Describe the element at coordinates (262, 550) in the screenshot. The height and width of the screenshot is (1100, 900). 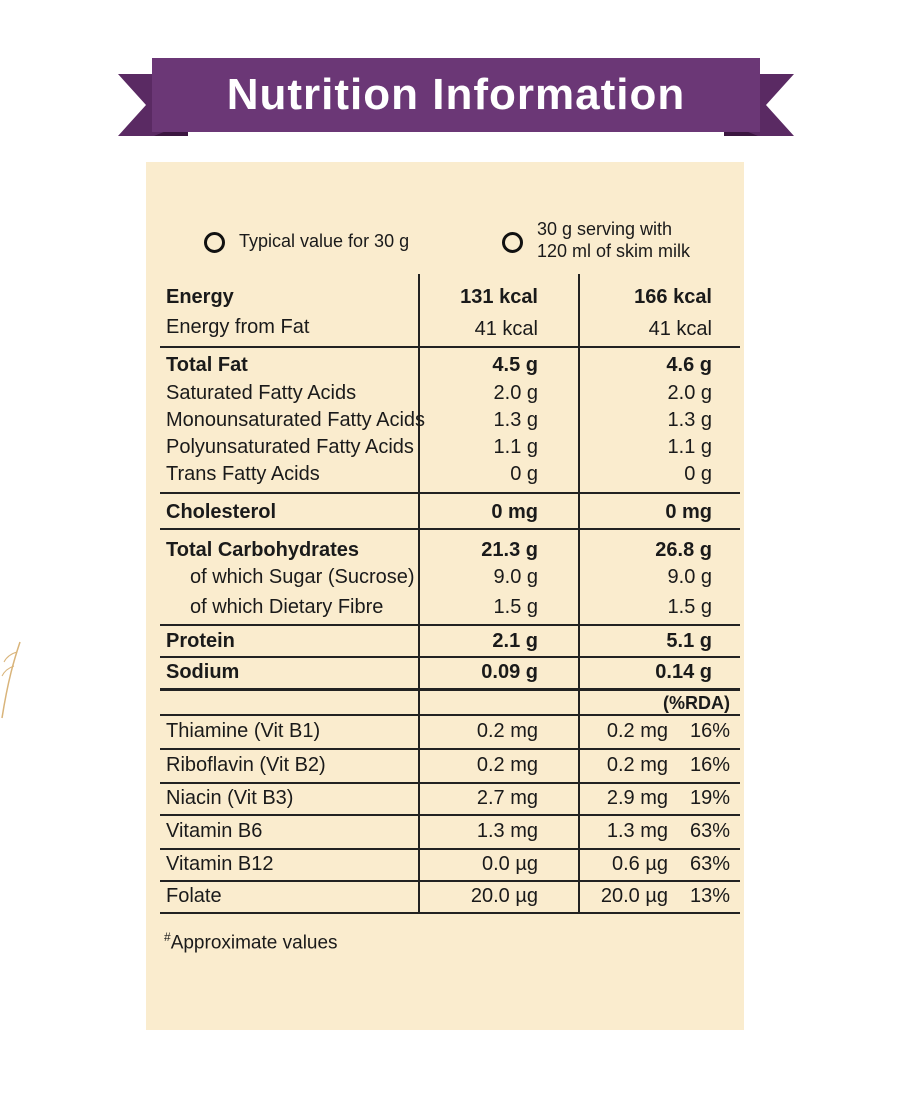
I see `total-carbohydrates-label: Total Carbohydrates` at that location.